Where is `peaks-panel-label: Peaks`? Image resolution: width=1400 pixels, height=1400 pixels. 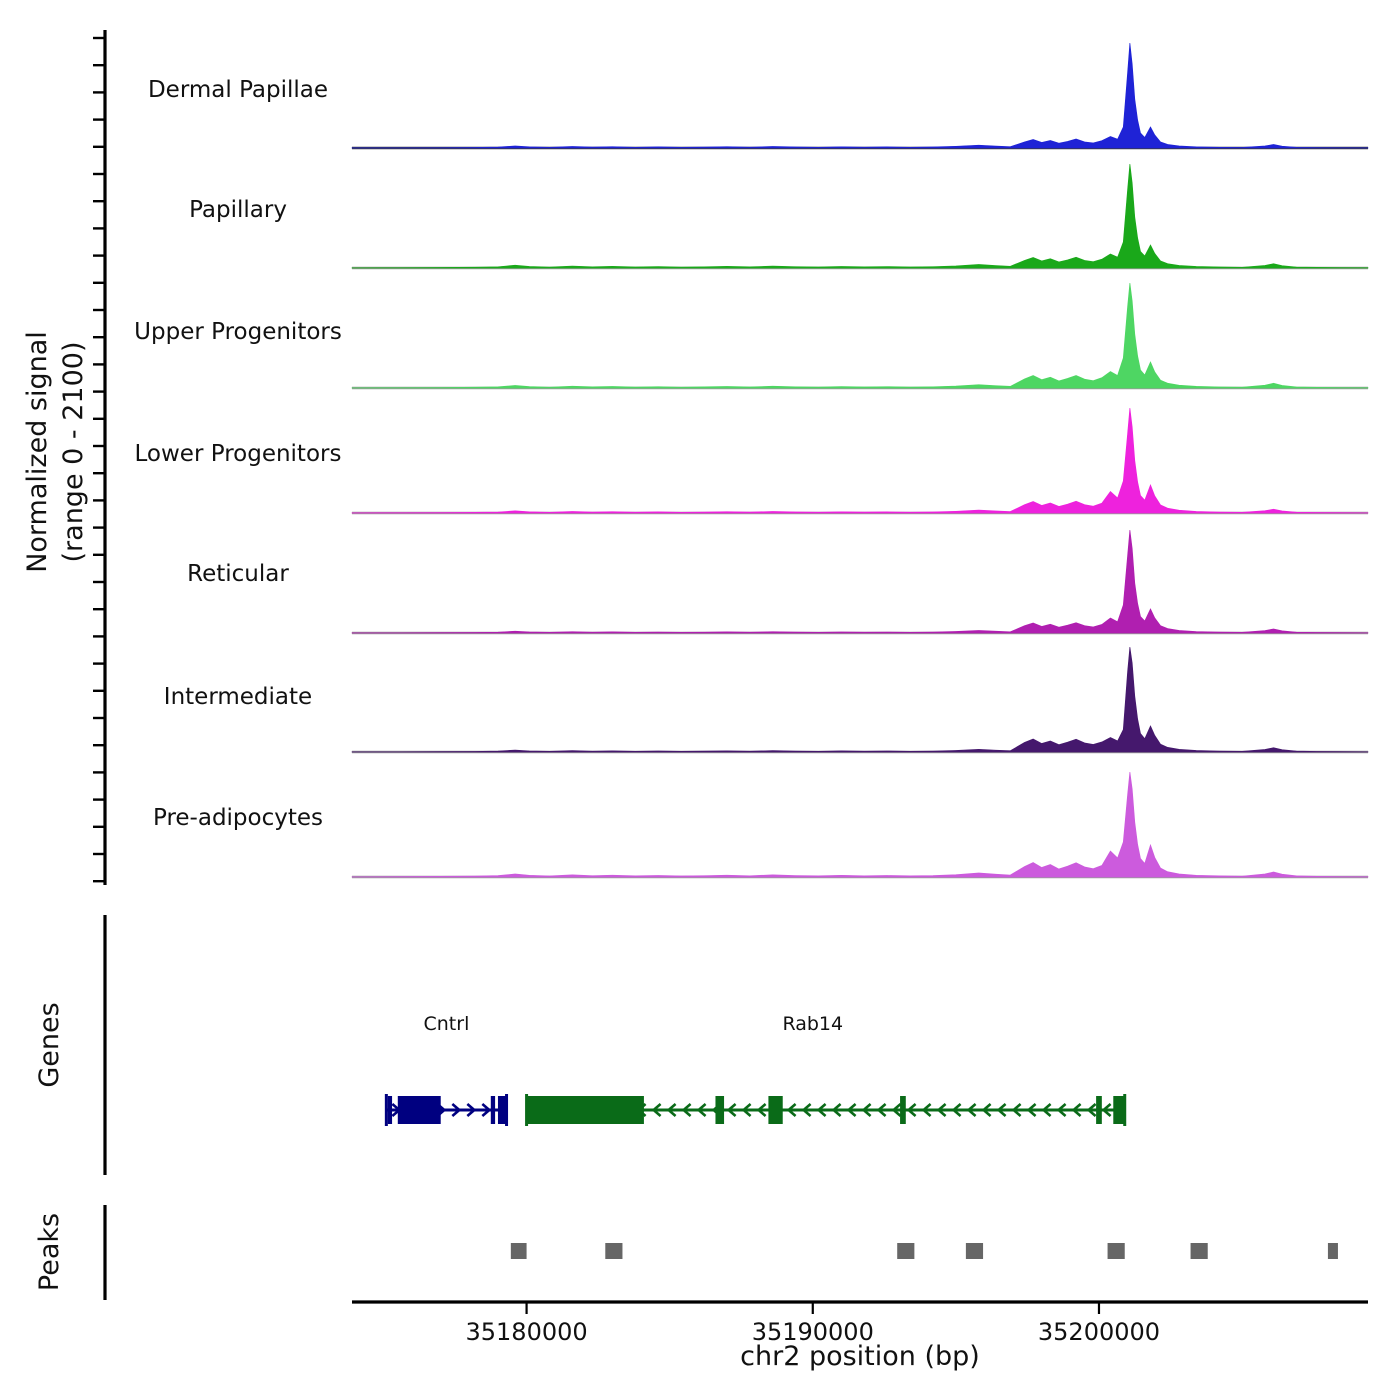 peaks-panel-label: Peaks is located at coordinates (49, 1252).